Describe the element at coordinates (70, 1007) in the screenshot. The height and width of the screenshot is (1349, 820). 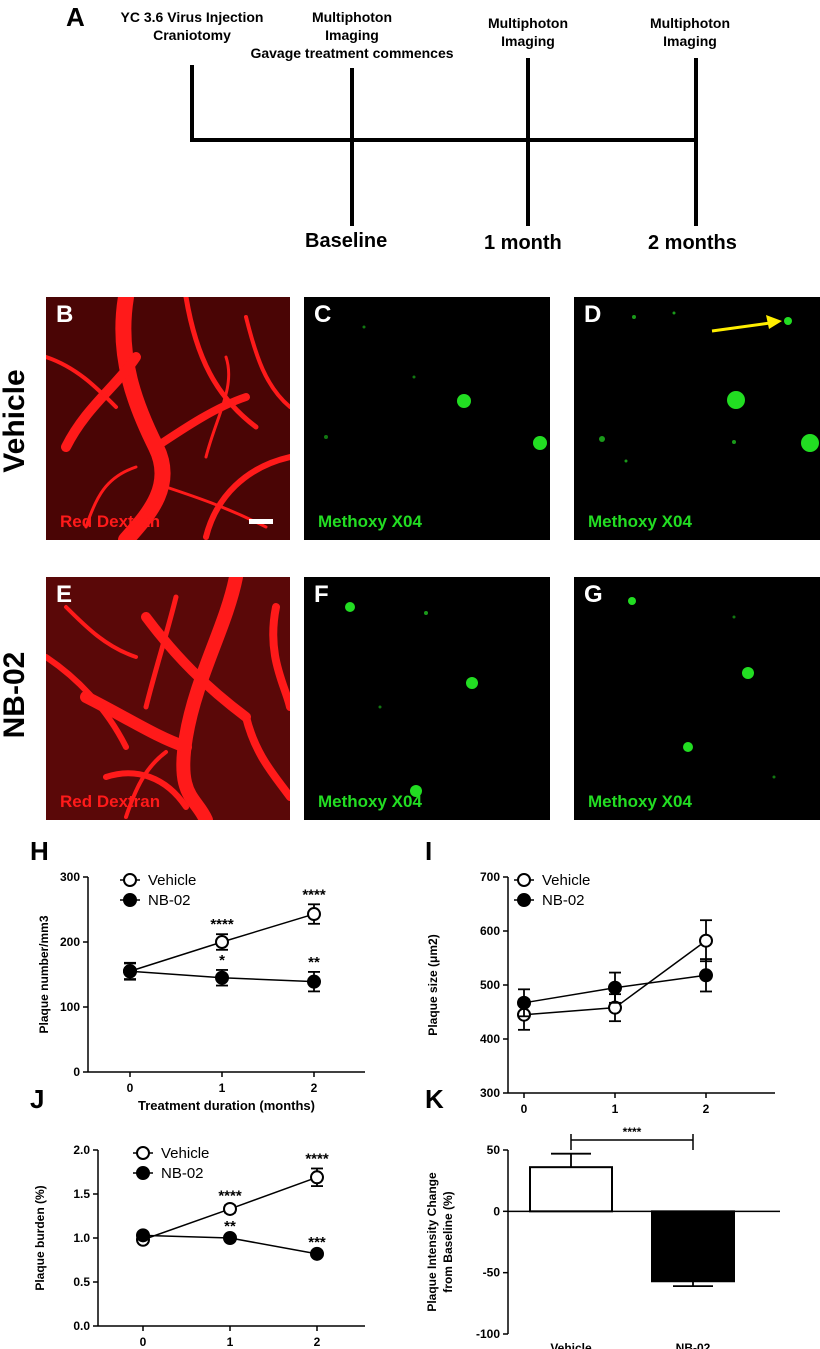
I see `y-tick-label: 100` at that location.